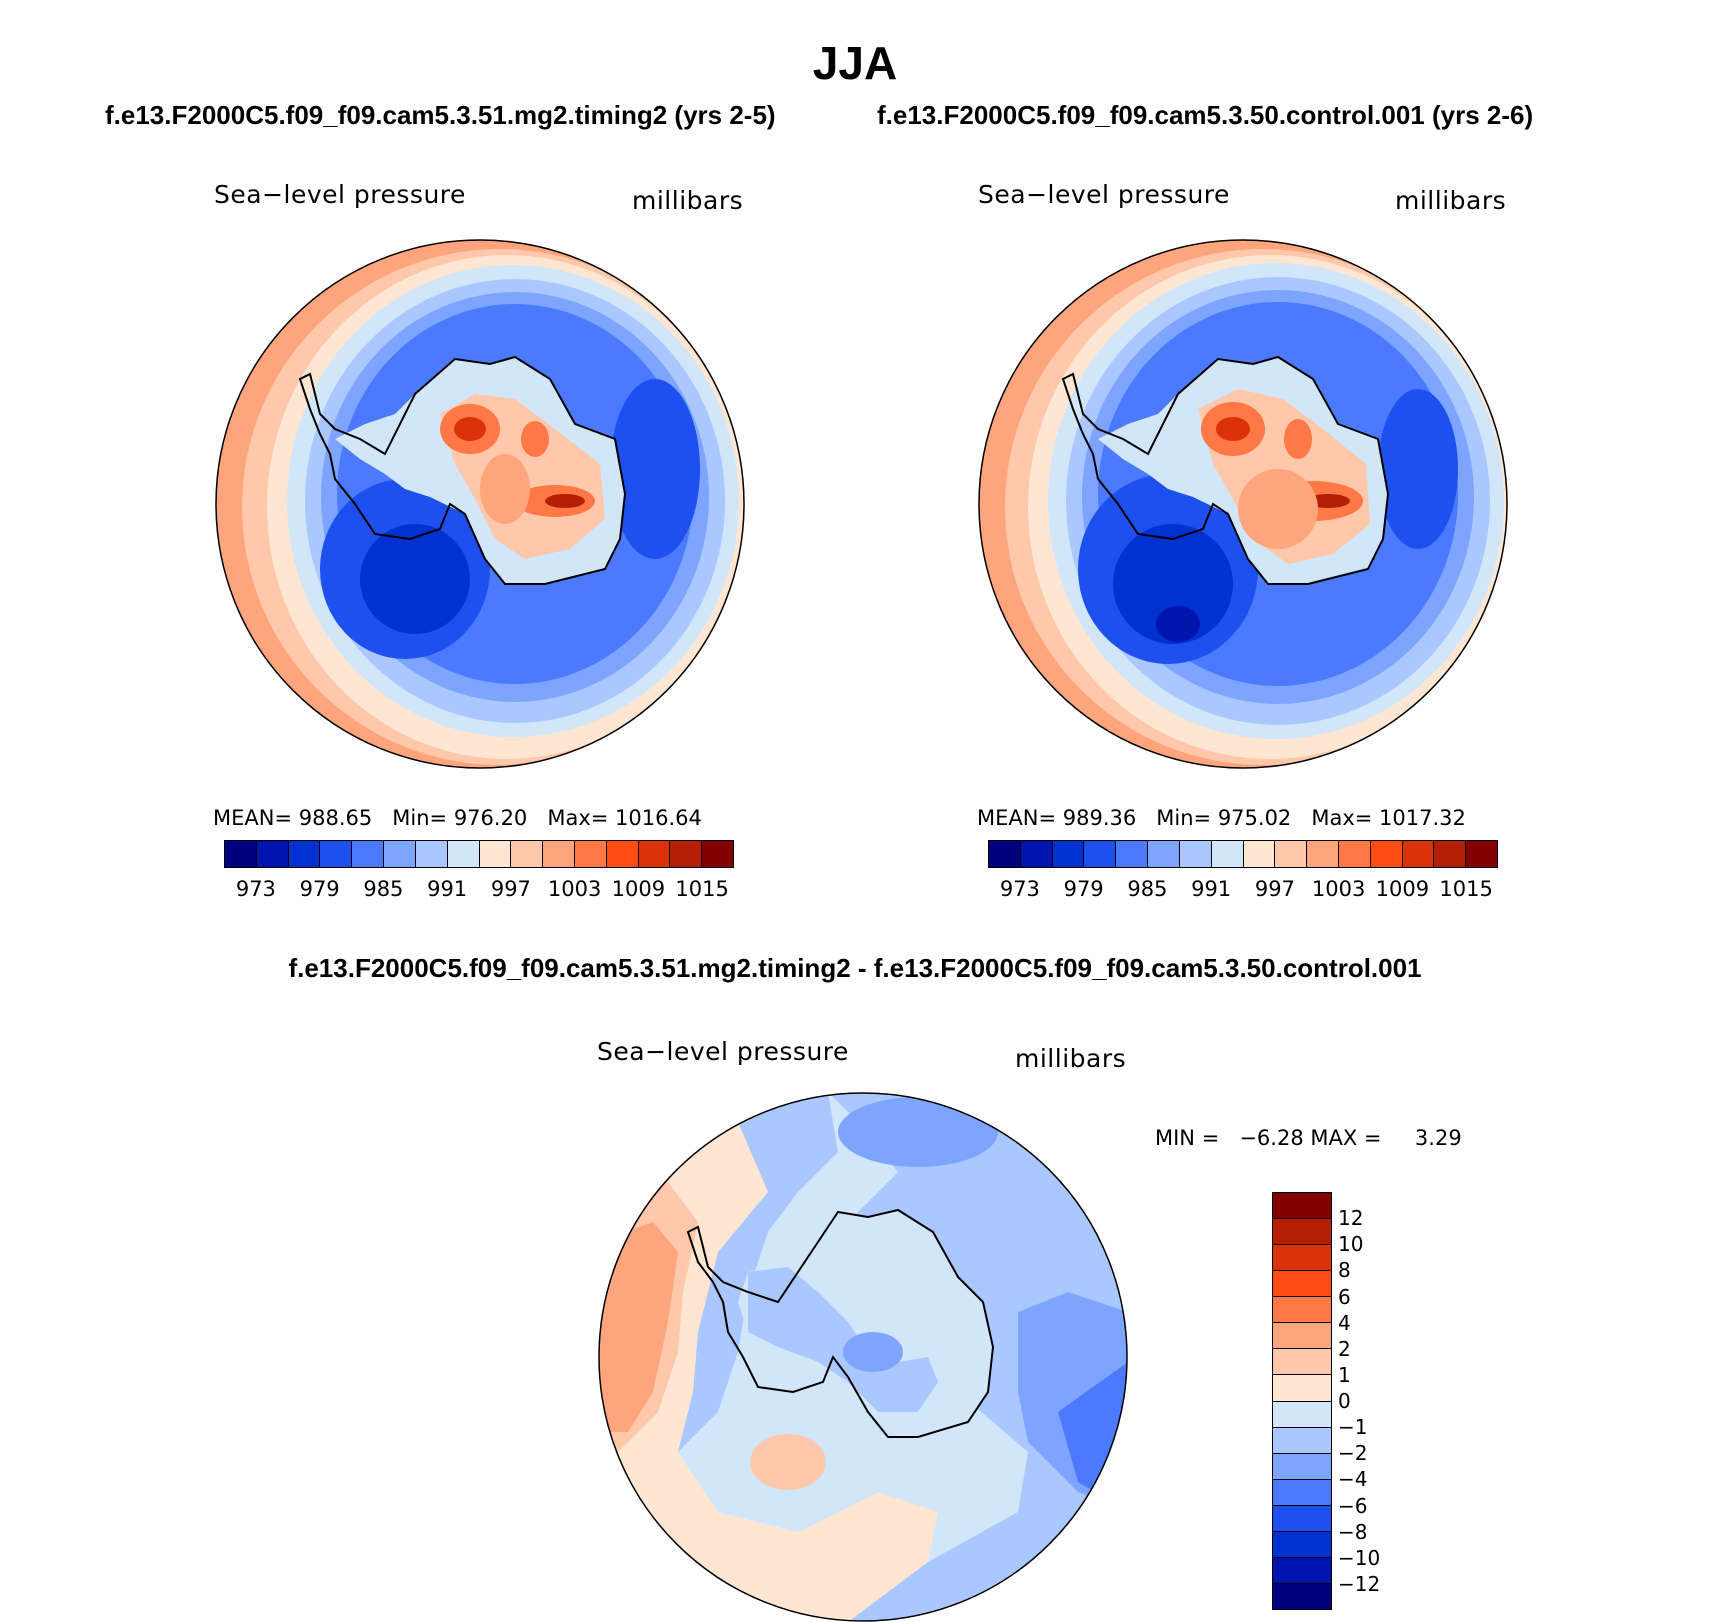 The image size is (1710, 1622). Describe the element at coordinates (1353, 1427) in the screenshot. I see `colorbar-tick-label: −1` at that location.